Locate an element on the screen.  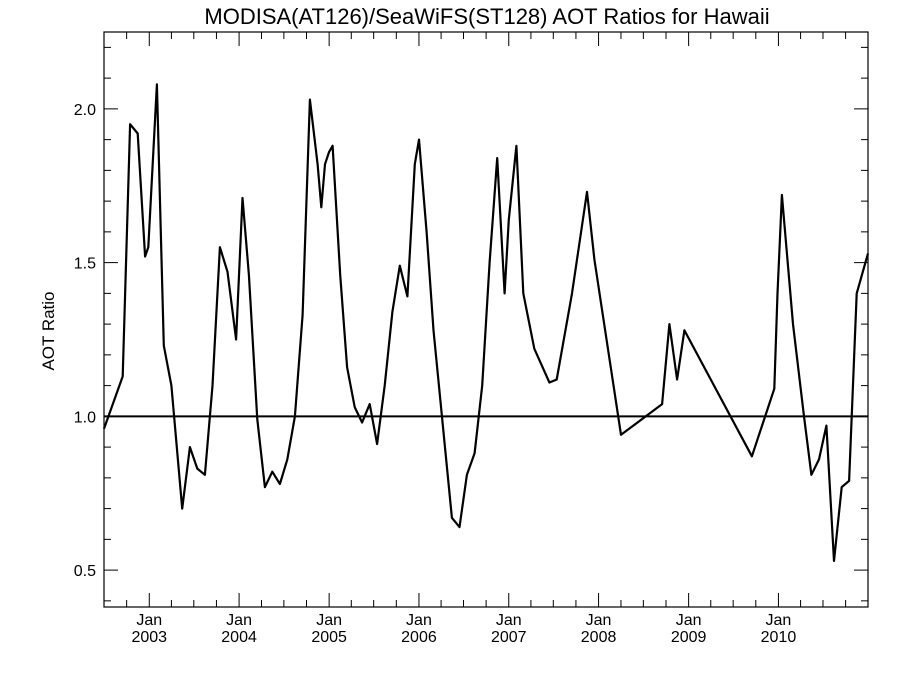
y-tick-label: 2.0 is located at coordinates (85, 110).